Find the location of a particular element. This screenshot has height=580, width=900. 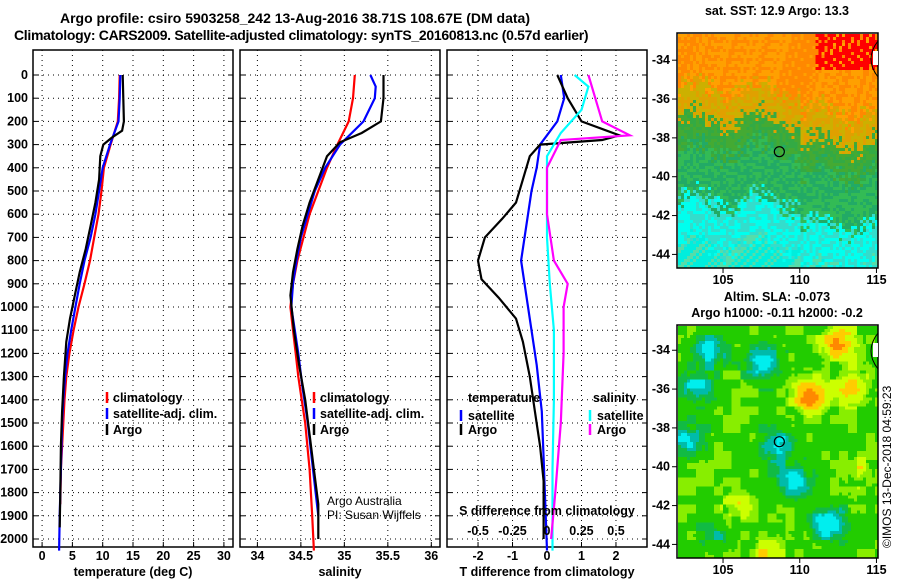

imos-stamp: ©IMOS 13-Dec-2018 04:59:23 is located at coordinates (887, 466).